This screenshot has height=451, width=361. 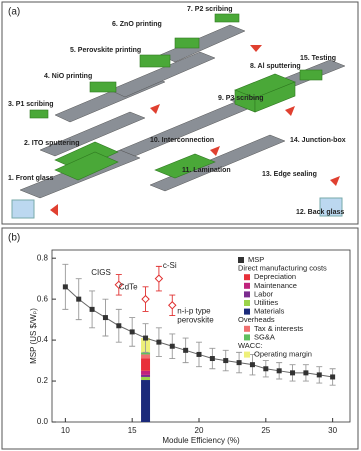 What do you see at coordinates (331, 207) in the screenshot?
I see `back-glass` at bounding box center [331, 207].